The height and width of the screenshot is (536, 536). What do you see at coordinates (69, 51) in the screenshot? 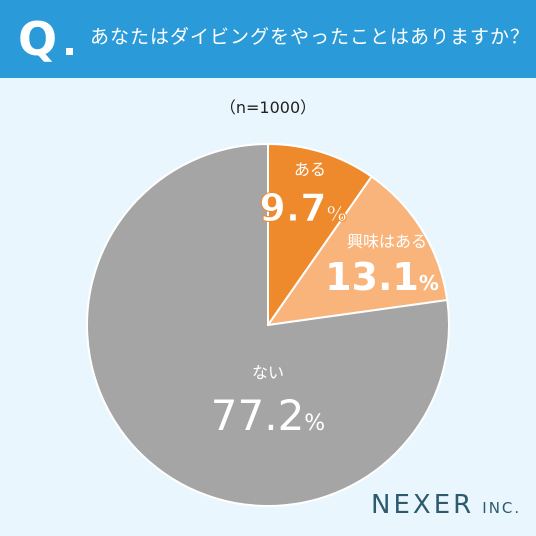
I see `q-dot-icon` at bounding box center [69, 51].